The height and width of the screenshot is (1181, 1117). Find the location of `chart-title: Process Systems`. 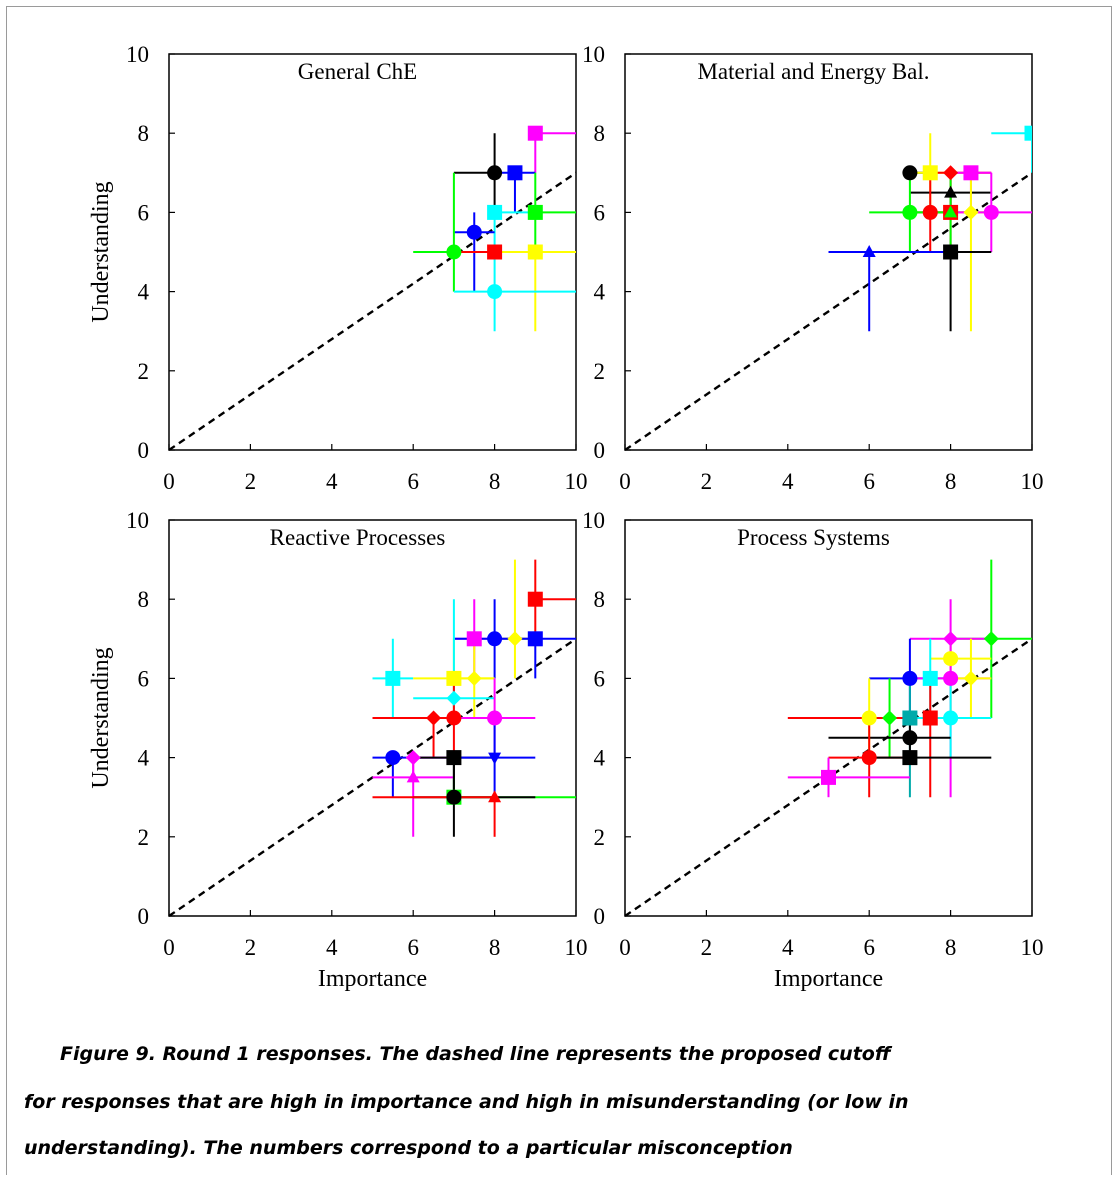

chart-title: Process Systems is located at coordinates (813, 537).